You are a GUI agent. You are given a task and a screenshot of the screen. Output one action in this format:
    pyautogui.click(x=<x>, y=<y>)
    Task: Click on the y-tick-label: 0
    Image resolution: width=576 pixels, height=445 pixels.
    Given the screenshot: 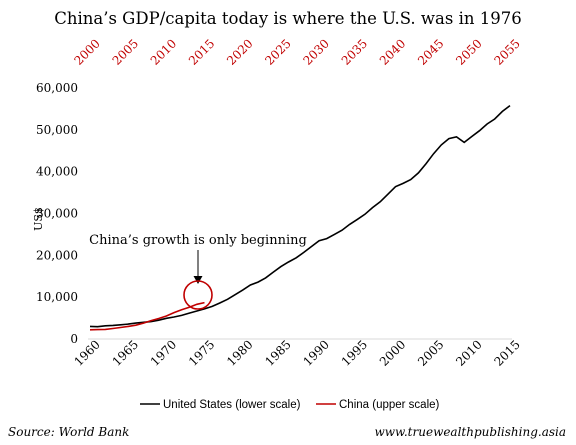 What is the action you would take?
    pyautogui.click(x=74, y=339)
    